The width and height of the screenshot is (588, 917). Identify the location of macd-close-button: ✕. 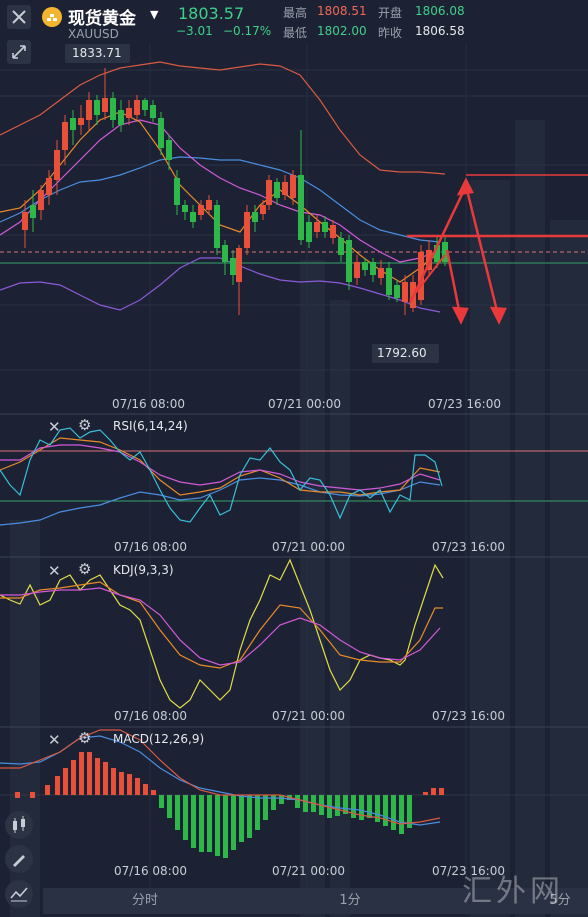
(54, 740).